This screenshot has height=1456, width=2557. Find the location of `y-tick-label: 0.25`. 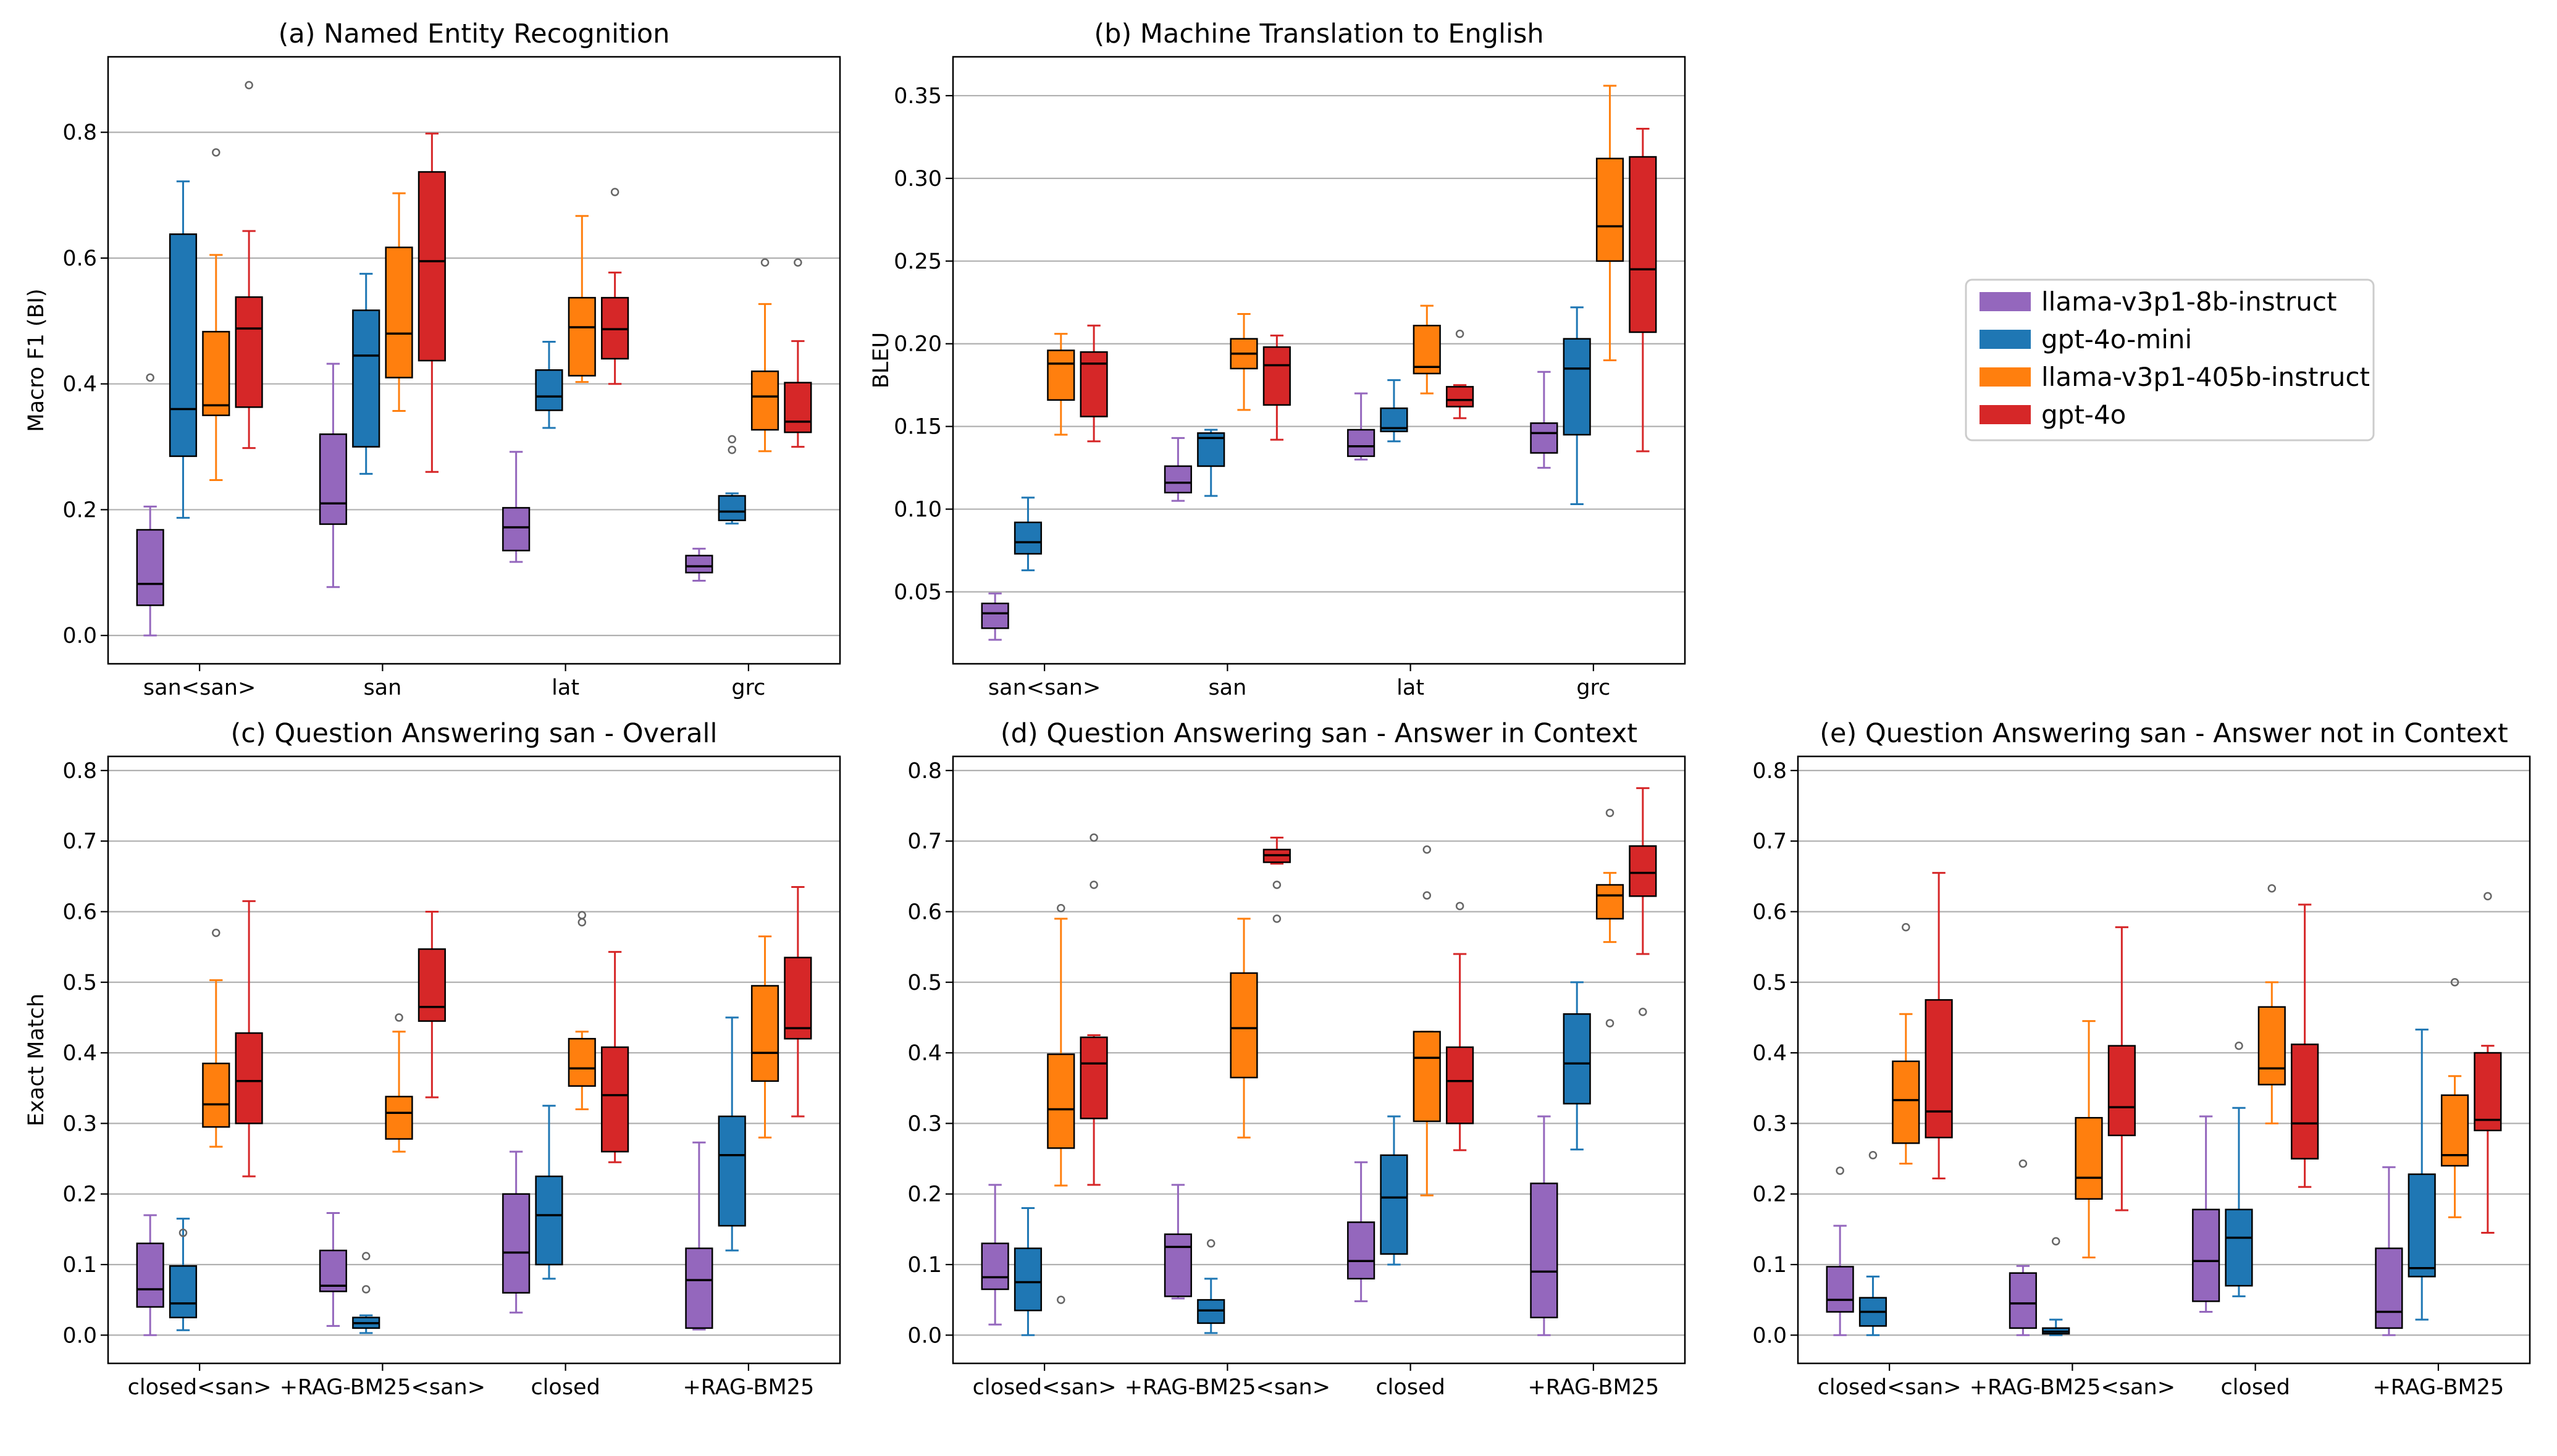

y-tick-label: 0.25 is located at coordinates (918, 261).